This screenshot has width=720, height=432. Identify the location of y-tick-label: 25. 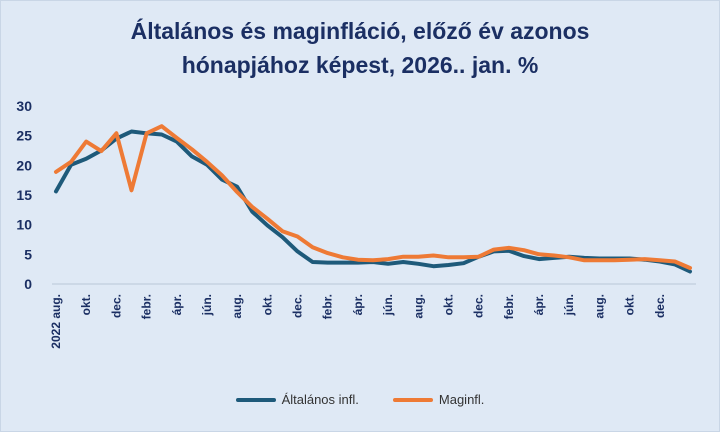
(24, 136).